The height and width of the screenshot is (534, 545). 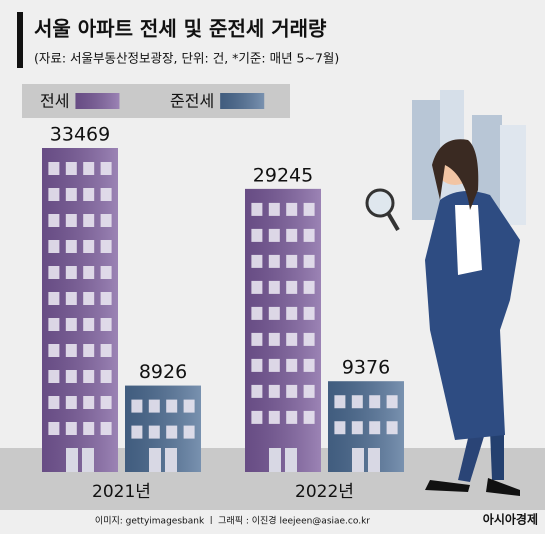 I want to click on legend-label: 준전세, so click(x=192, y=101).